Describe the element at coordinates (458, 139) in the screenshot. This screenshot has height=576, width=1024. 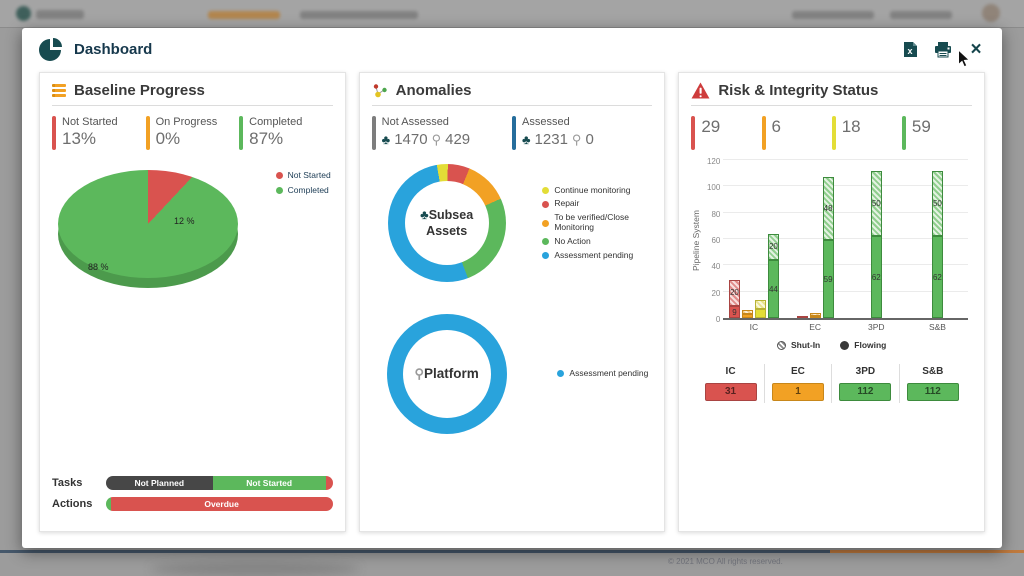
I see `platform-count: 429` at that location.